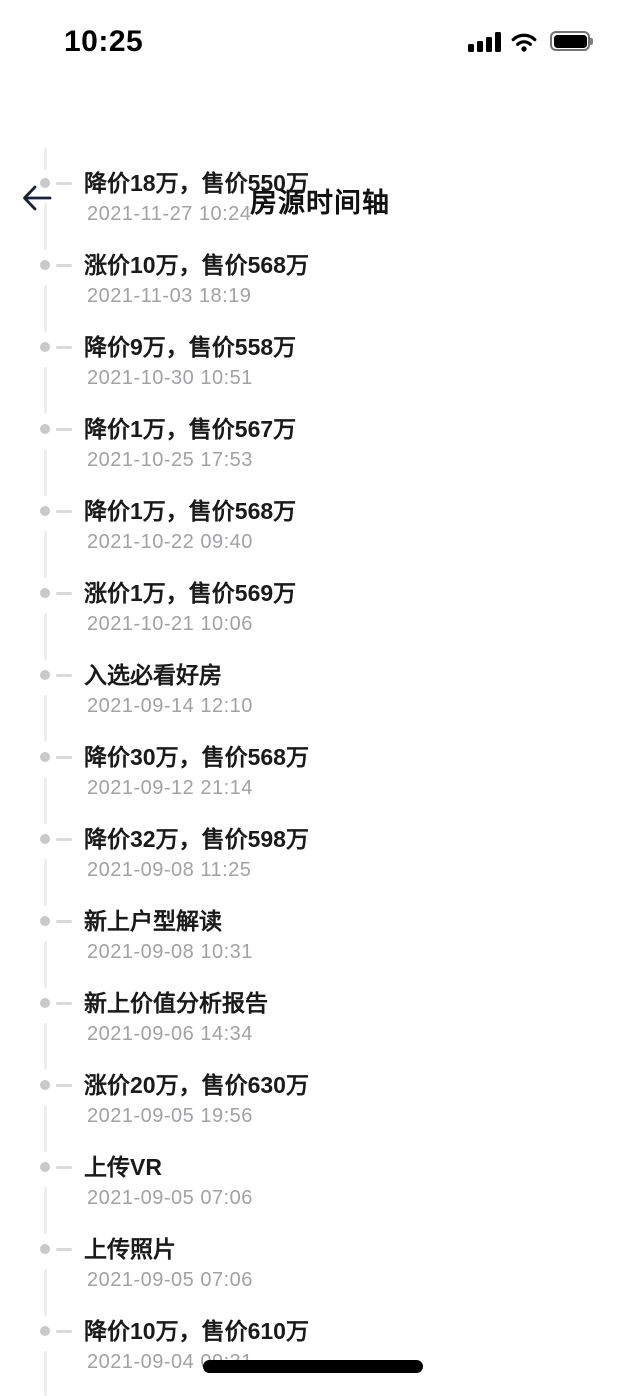 The height and width of the screenshot is (1396, 640). What do you see at coordinates (169, 214) in the screenshot?
I see `timeline-item-date: 2021-11-27 10:24` at bounding box center [169, 214].